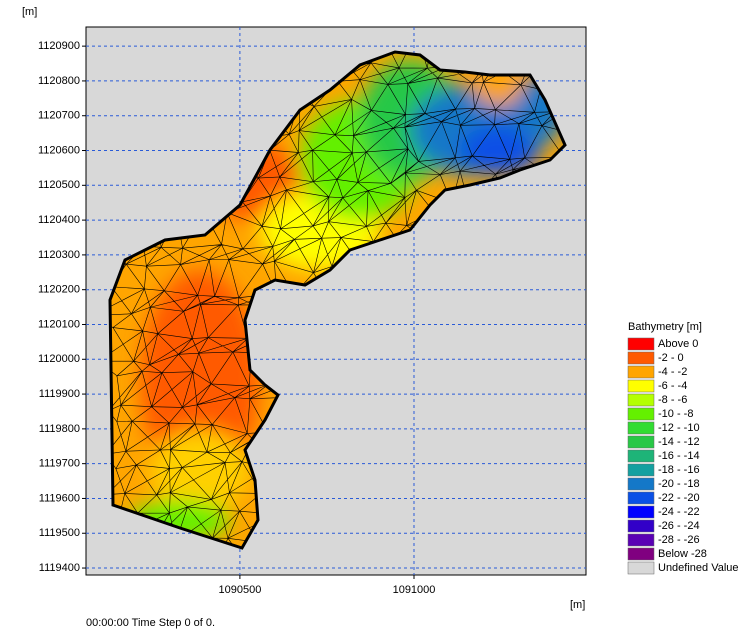 This screenshot has width=739, height=637. I want to click on legend-label: -4 - -2, so click(672, 372).